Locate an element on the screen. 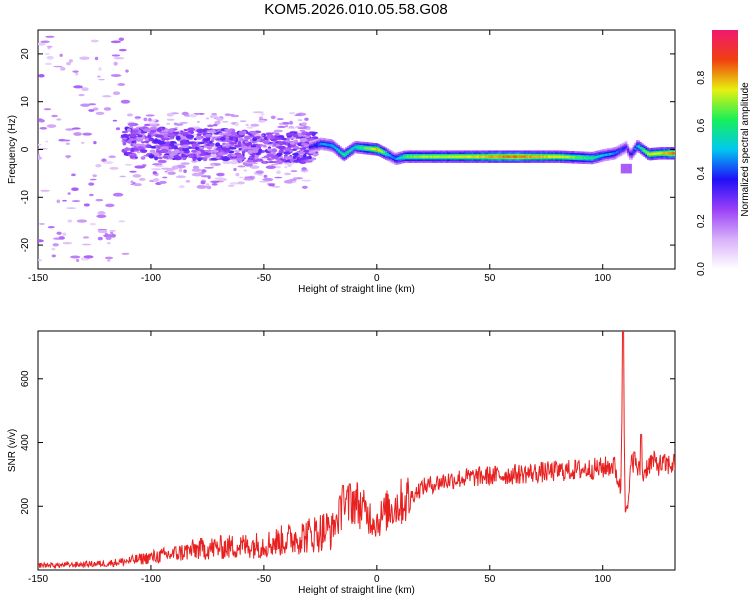  snr-x-axis-label: Height of straight line (km) is located at coordinates (356, 590).